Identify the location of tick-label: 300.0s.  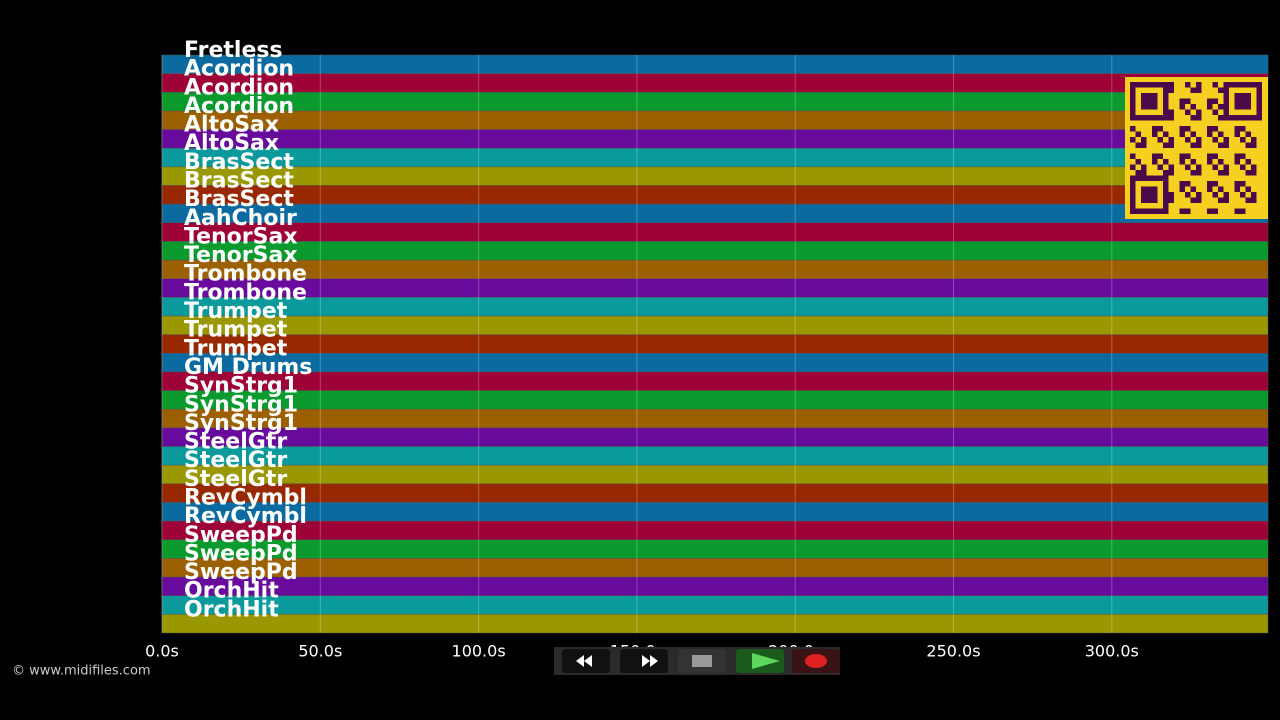
(1112, 651).